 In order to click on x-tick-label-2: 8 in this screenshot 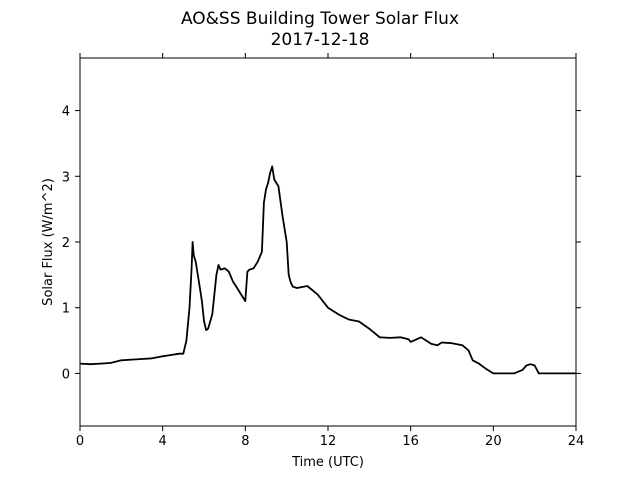, I will do `click(245, 441)`.